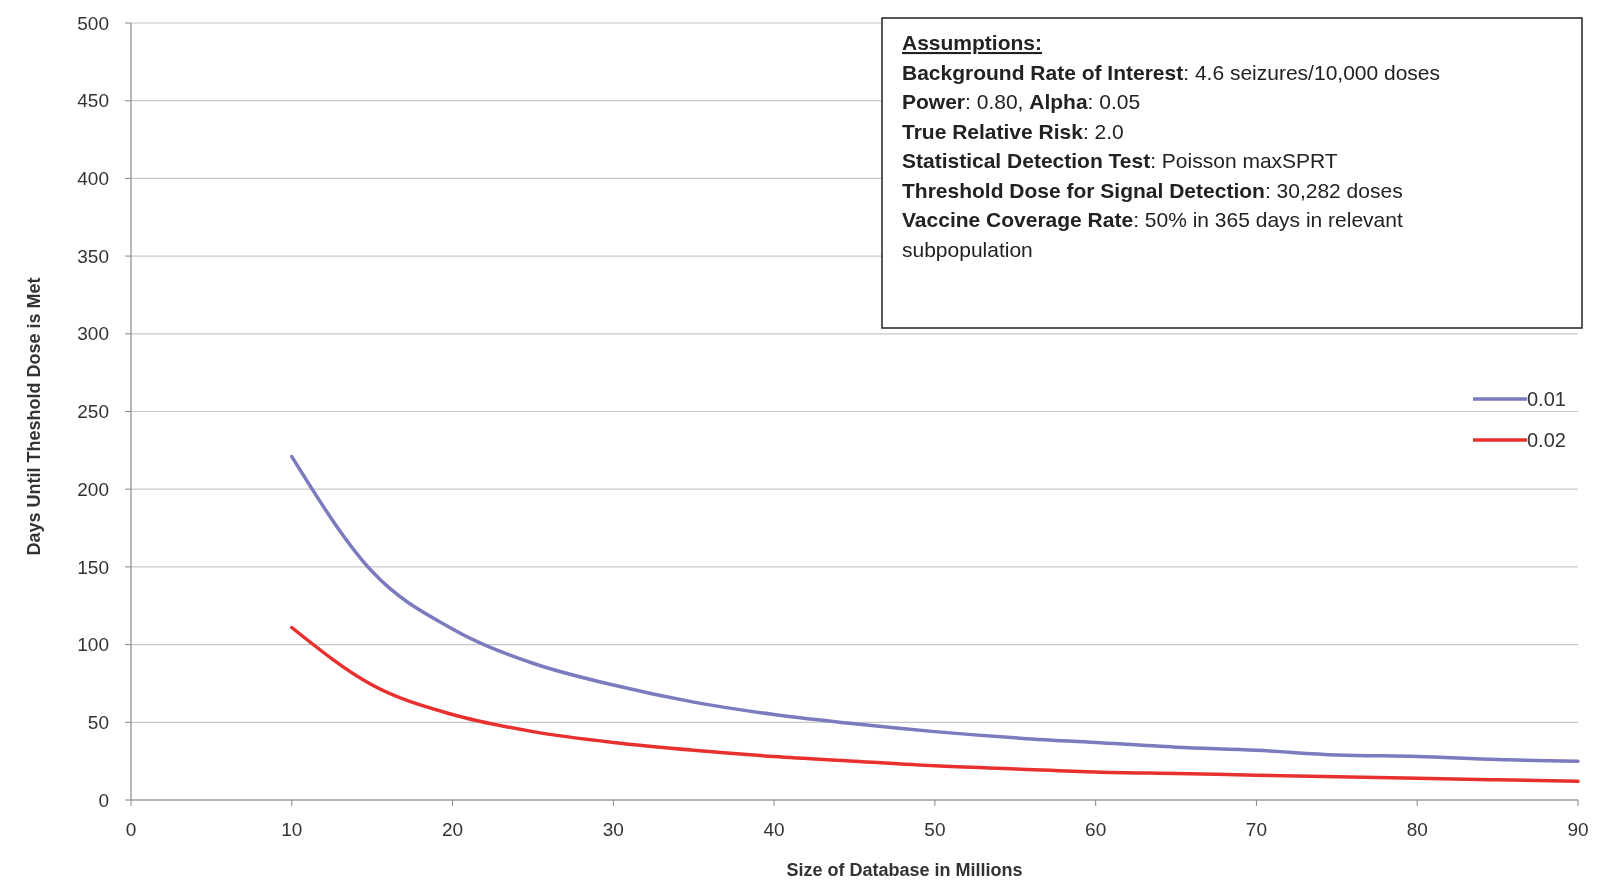 The image size is (1603, 886). What do you see at coordinates (1013, 131) in the screenshot?
I see `annotation: True Relative Risk: 2.0` at bounding box center [1013, 131].